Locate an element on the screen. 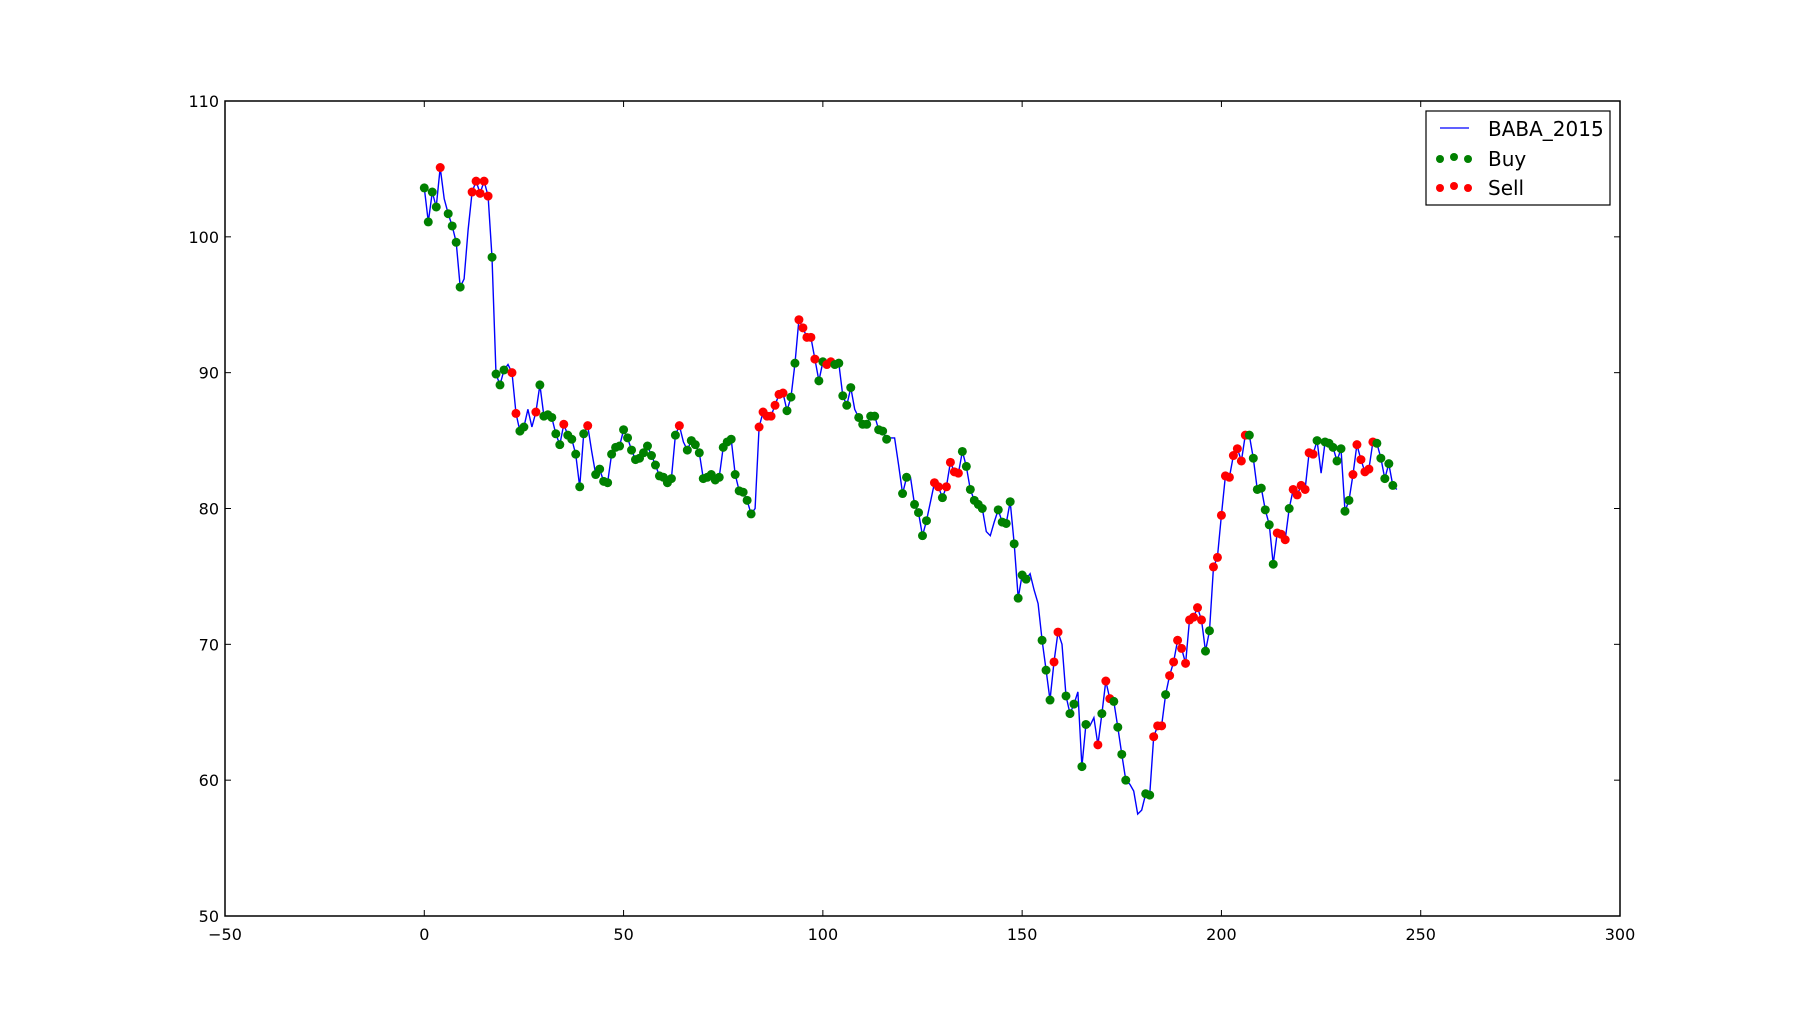  legend: BABA_2015 Buy Sell is located at coordinates (1518, 158).